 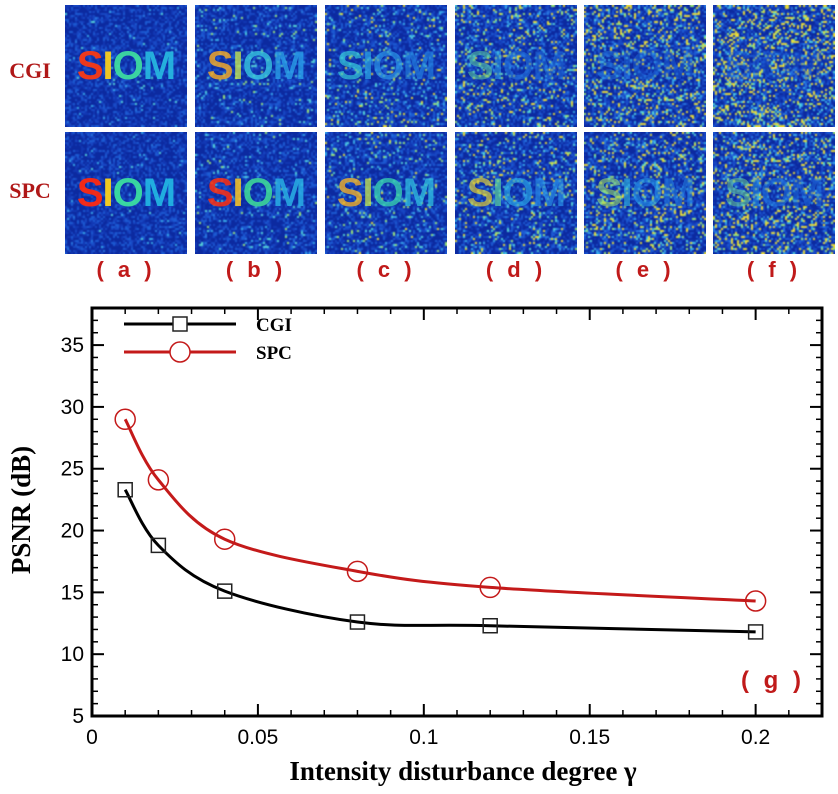 I want to click on legend-marker-square, so click(x=180, y=324).